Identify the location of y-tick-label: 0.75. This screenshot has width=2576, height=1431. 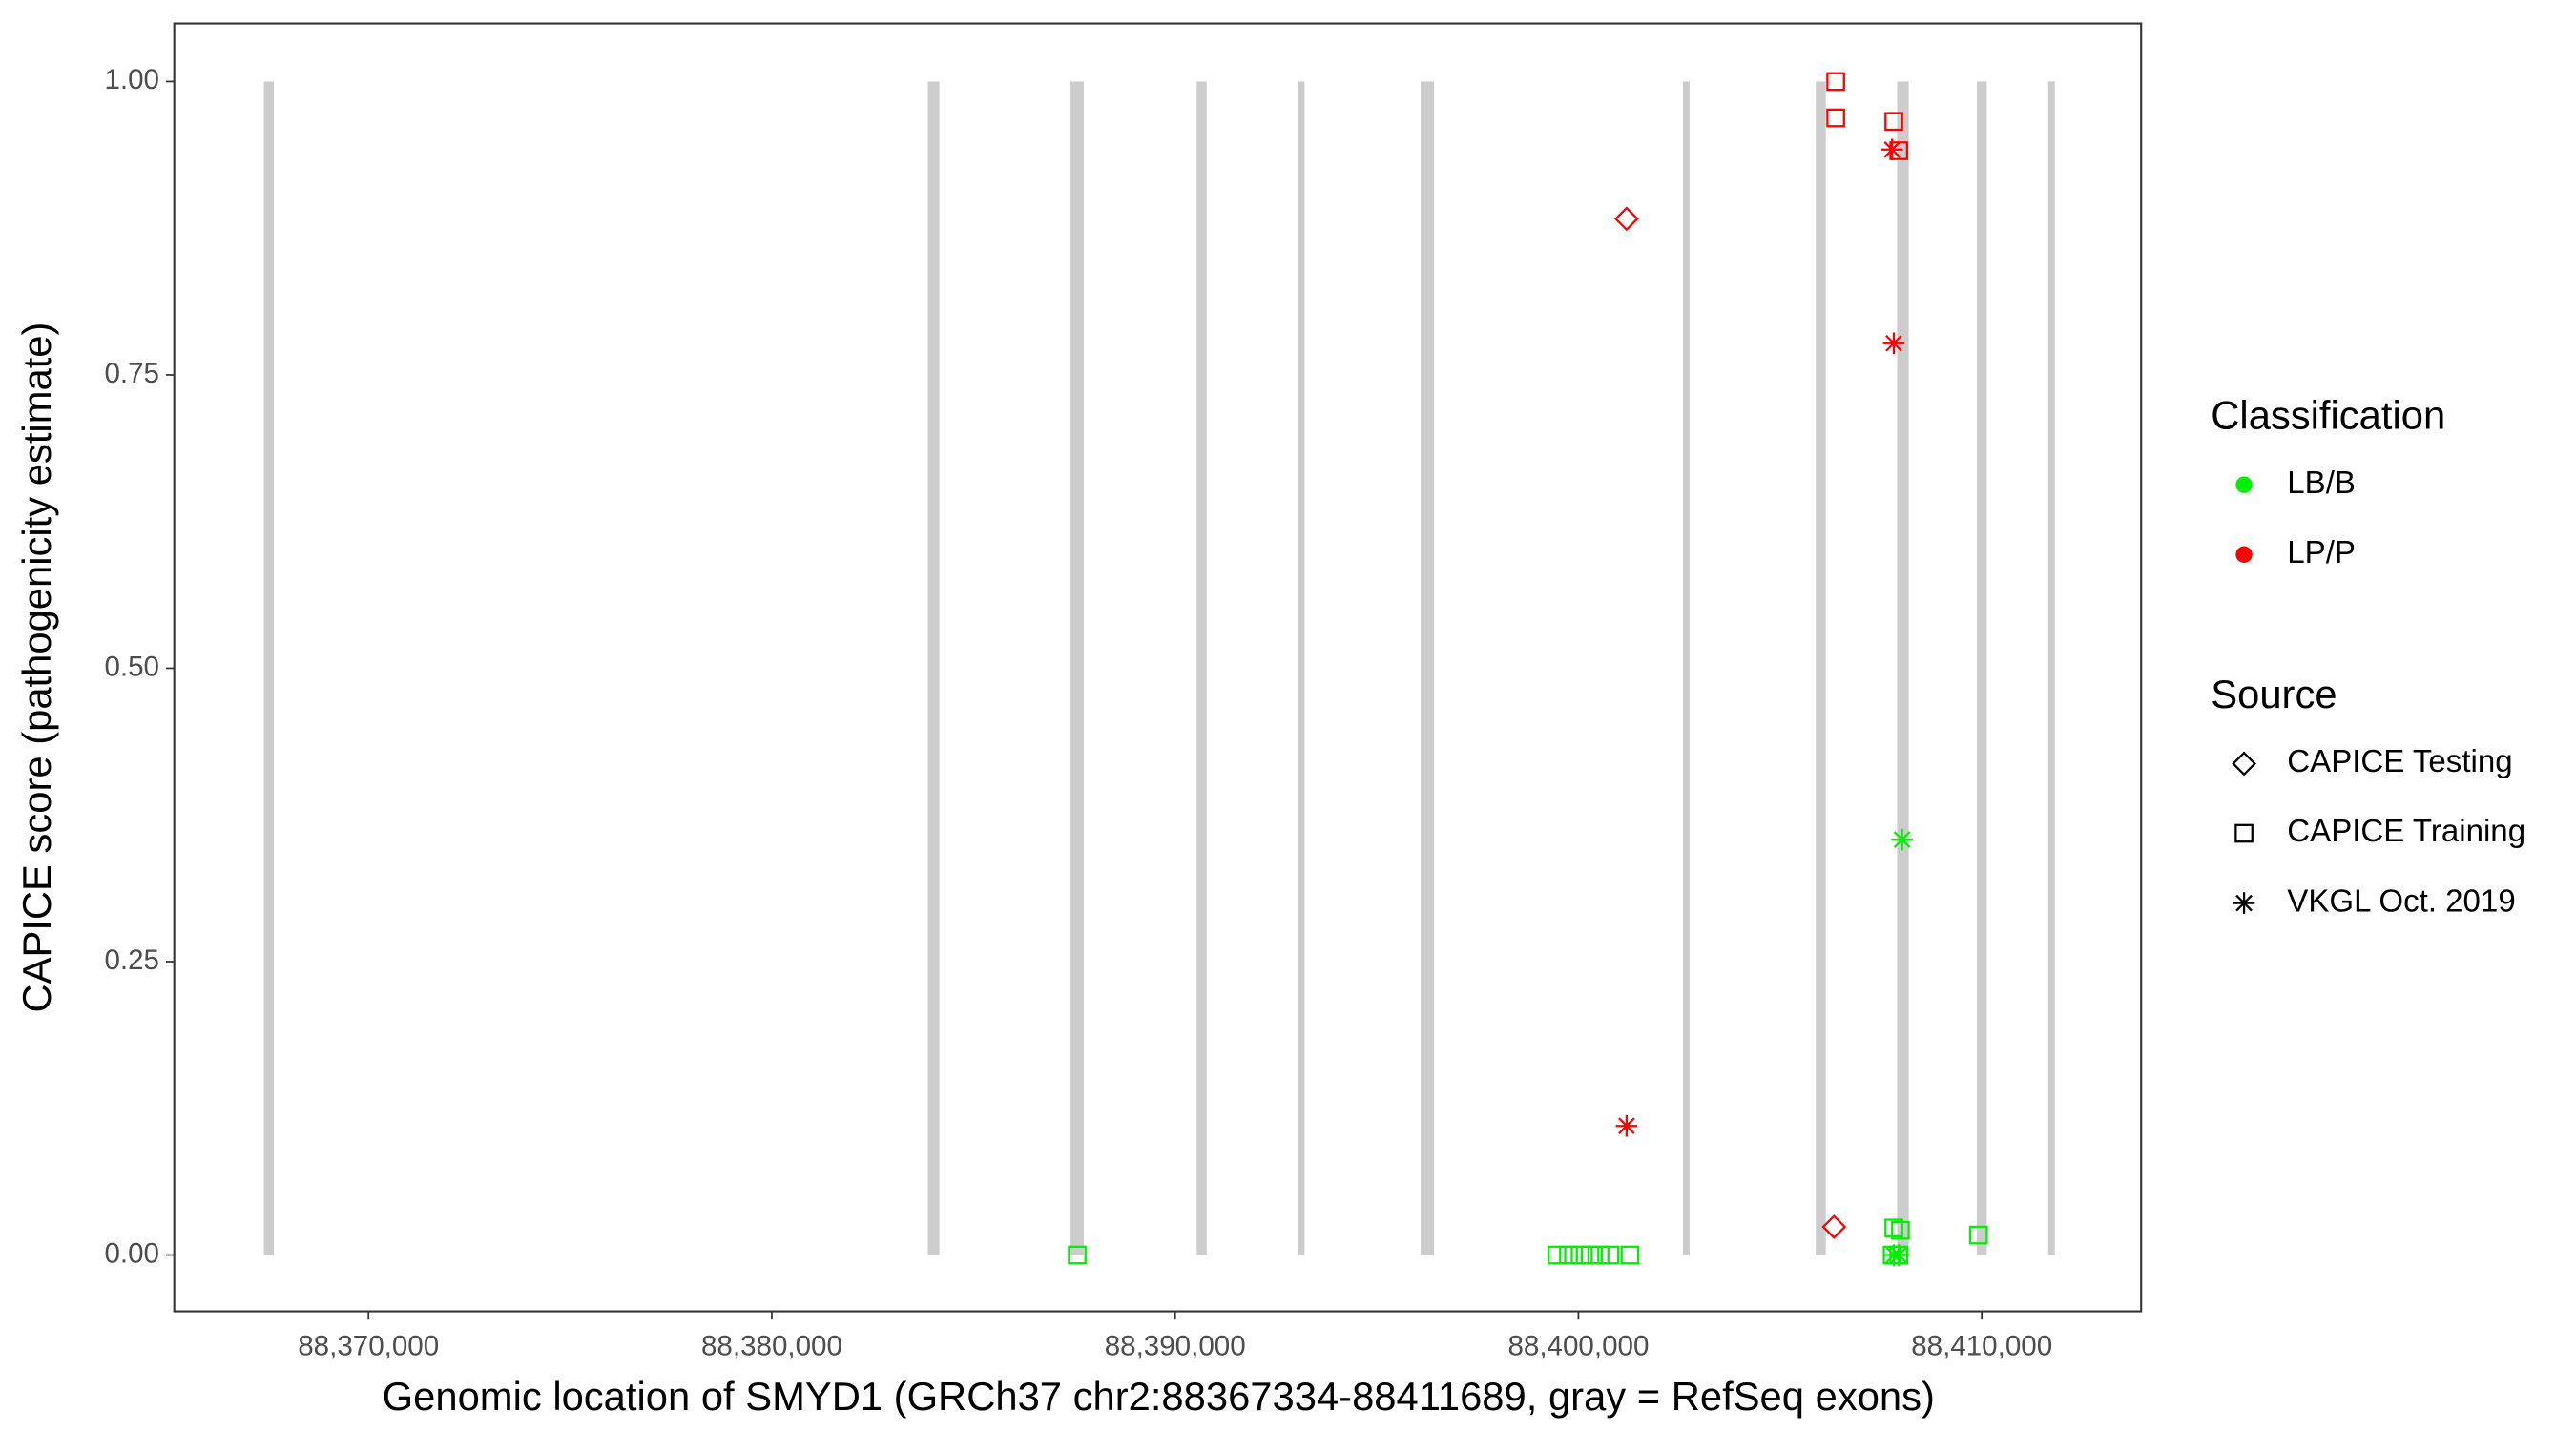
(131, 373).